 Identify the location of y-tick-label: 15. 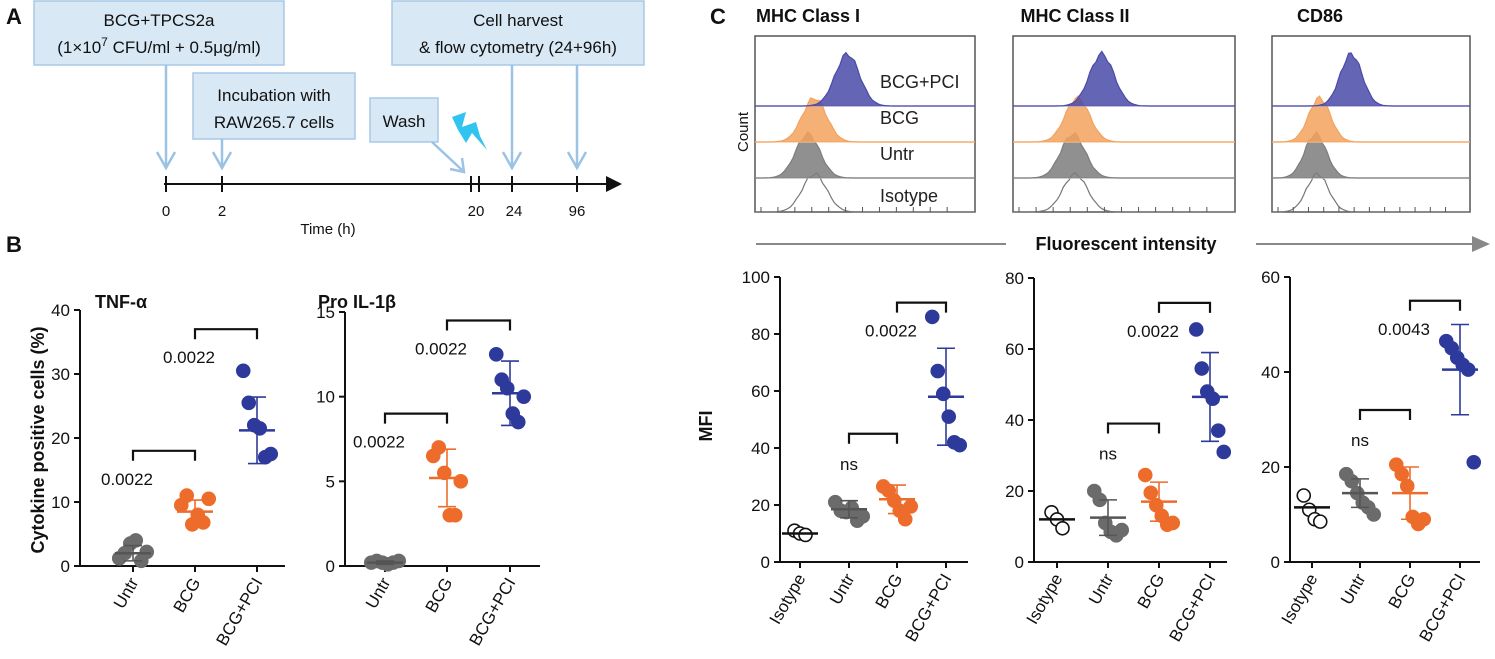
(325, 312).